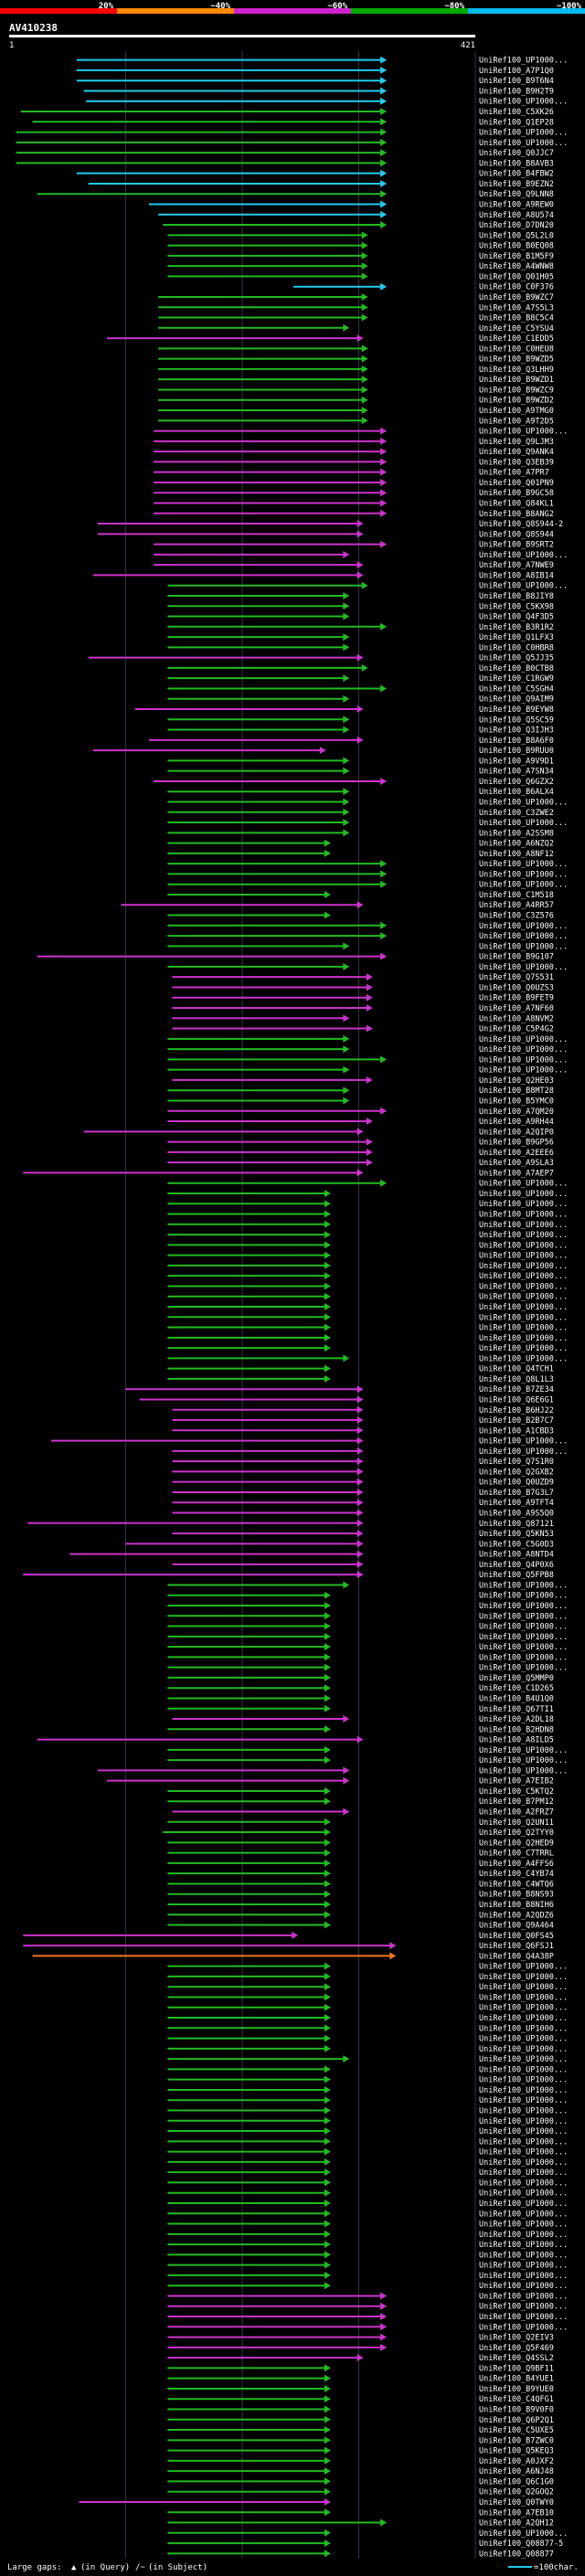 This screenshot has width=585, height=2576. What do you see at coordinates (516, 1884) in the screenshot?
I see `hit-label: UniRef100_C4WTQ6` at bounding box center [516, 1884].